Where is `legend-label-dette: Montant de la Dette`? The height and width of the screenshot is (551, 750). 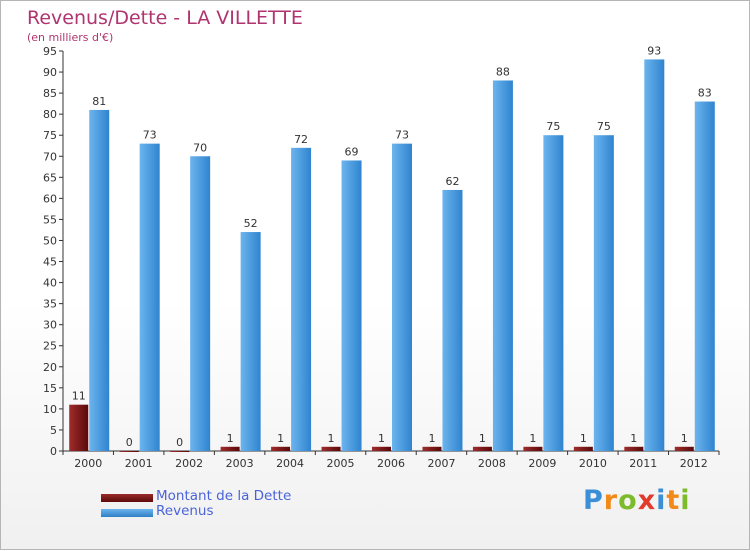
legend-label-dette: Montant de la Dette is located at coordinates (224, 496).